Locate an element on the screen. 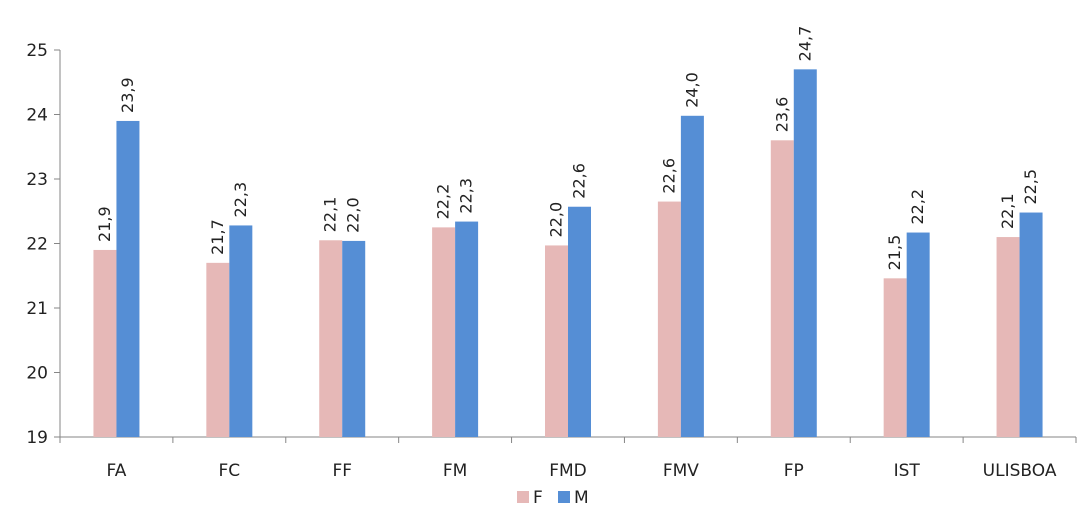  bar-m-fc is located at coordinates (241, 331).